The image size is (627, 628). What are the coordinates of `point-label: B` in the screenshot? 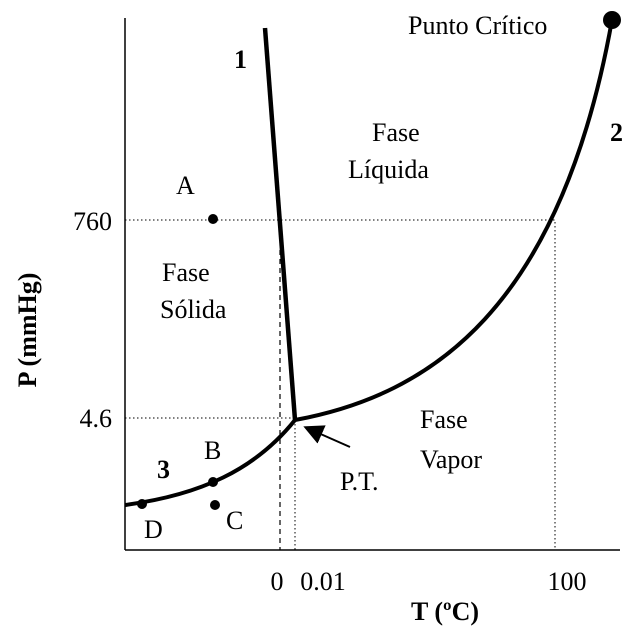 It's located at (212, 450).